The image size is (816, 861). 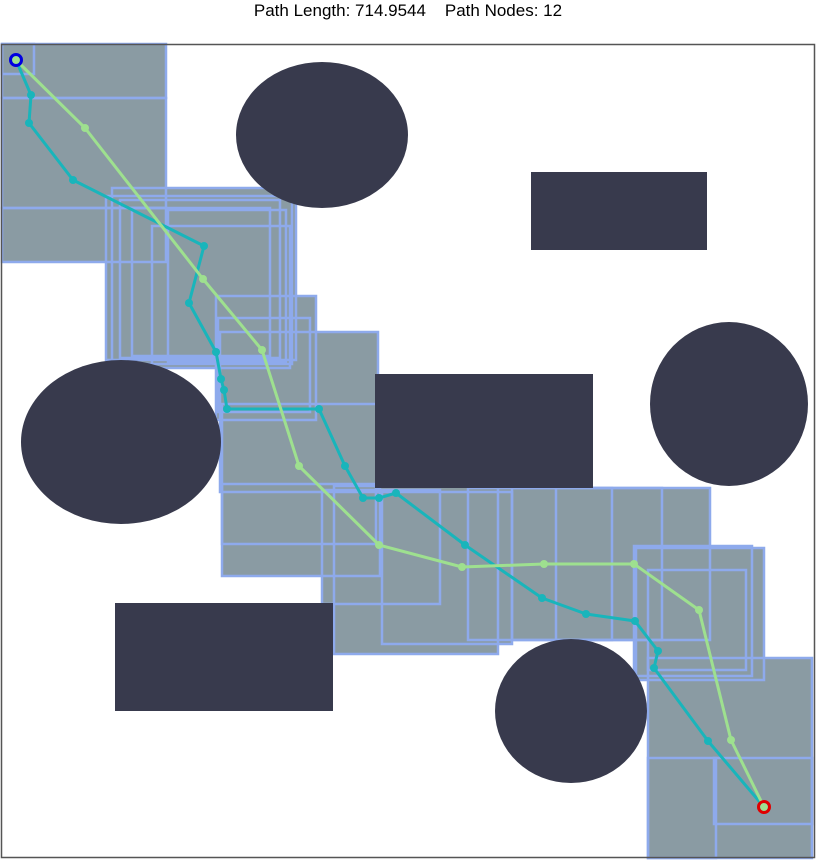 I want to click on start-marker, so click(x=16, y=60).